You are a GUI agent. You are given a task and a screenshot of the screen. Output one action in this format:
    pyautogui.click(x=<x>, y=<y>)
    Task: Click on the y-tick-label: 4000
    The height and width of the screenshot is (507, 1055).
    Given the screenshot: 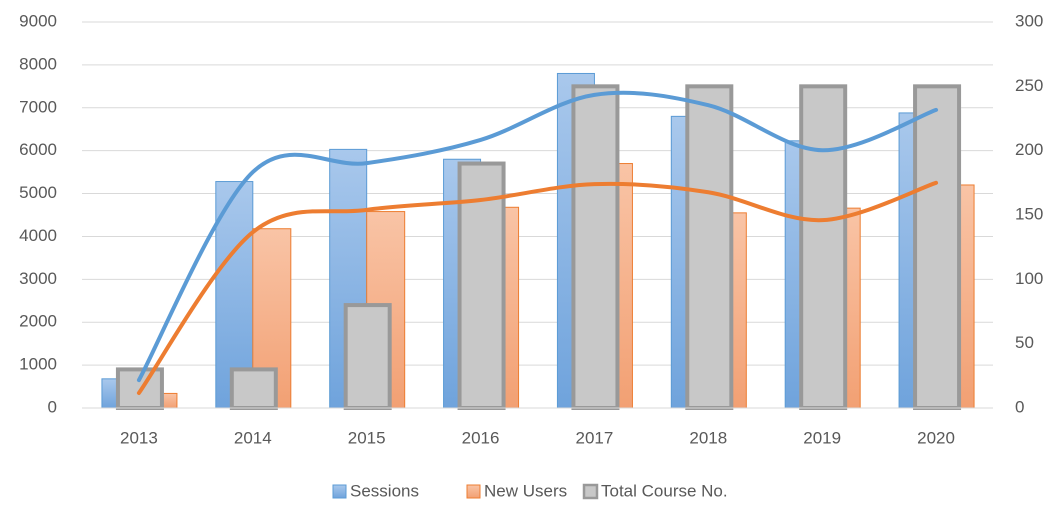 What is the action you would take?
    pyautogui.click(x=38, y=235)
    